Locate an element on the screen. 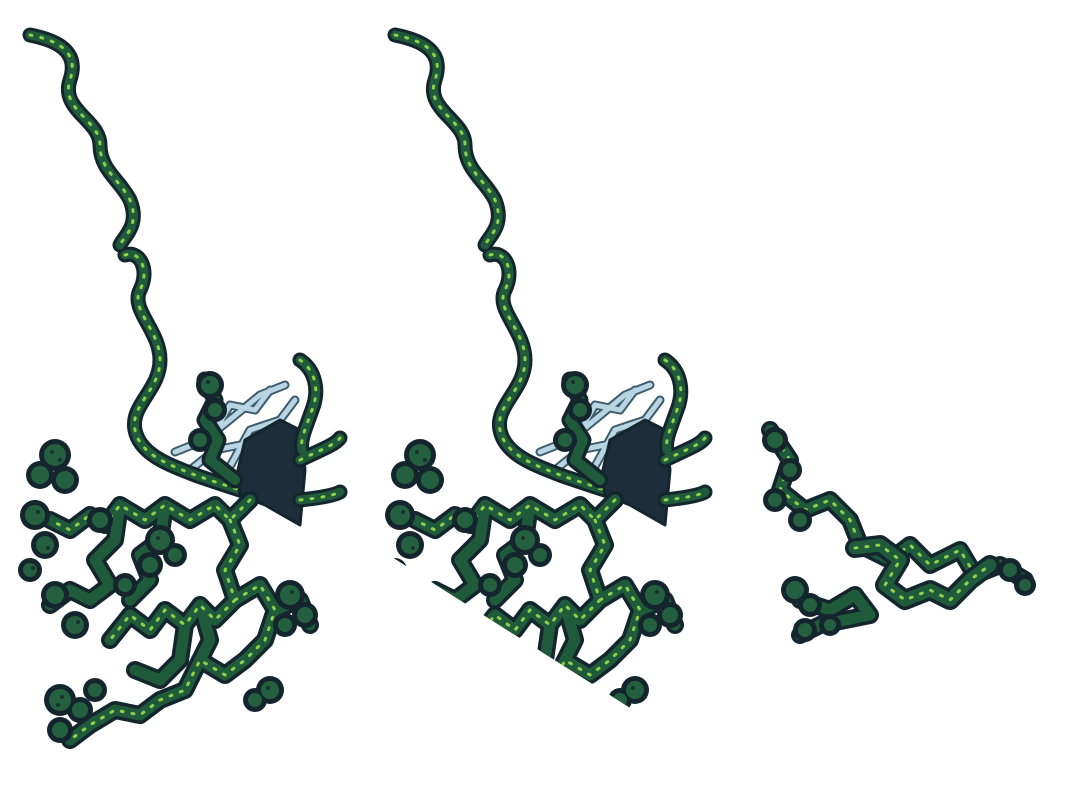  fragment-spines is located at coordinates (899, 534).